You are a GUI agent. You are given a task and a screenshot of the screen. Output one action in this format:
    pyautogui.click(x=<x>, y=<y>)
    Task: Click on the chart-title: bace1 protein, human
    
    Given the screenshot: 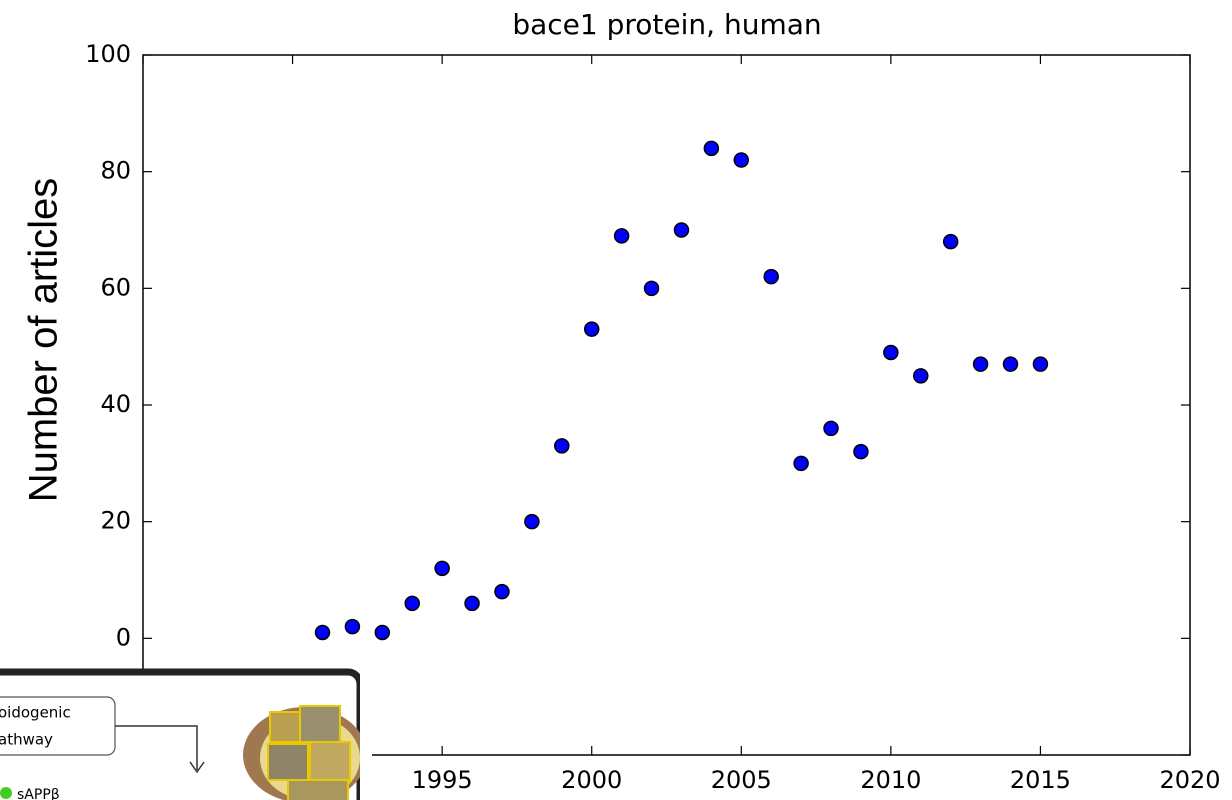 What is the action you would take?
    pyautogui.click(x=666, y=24)
    